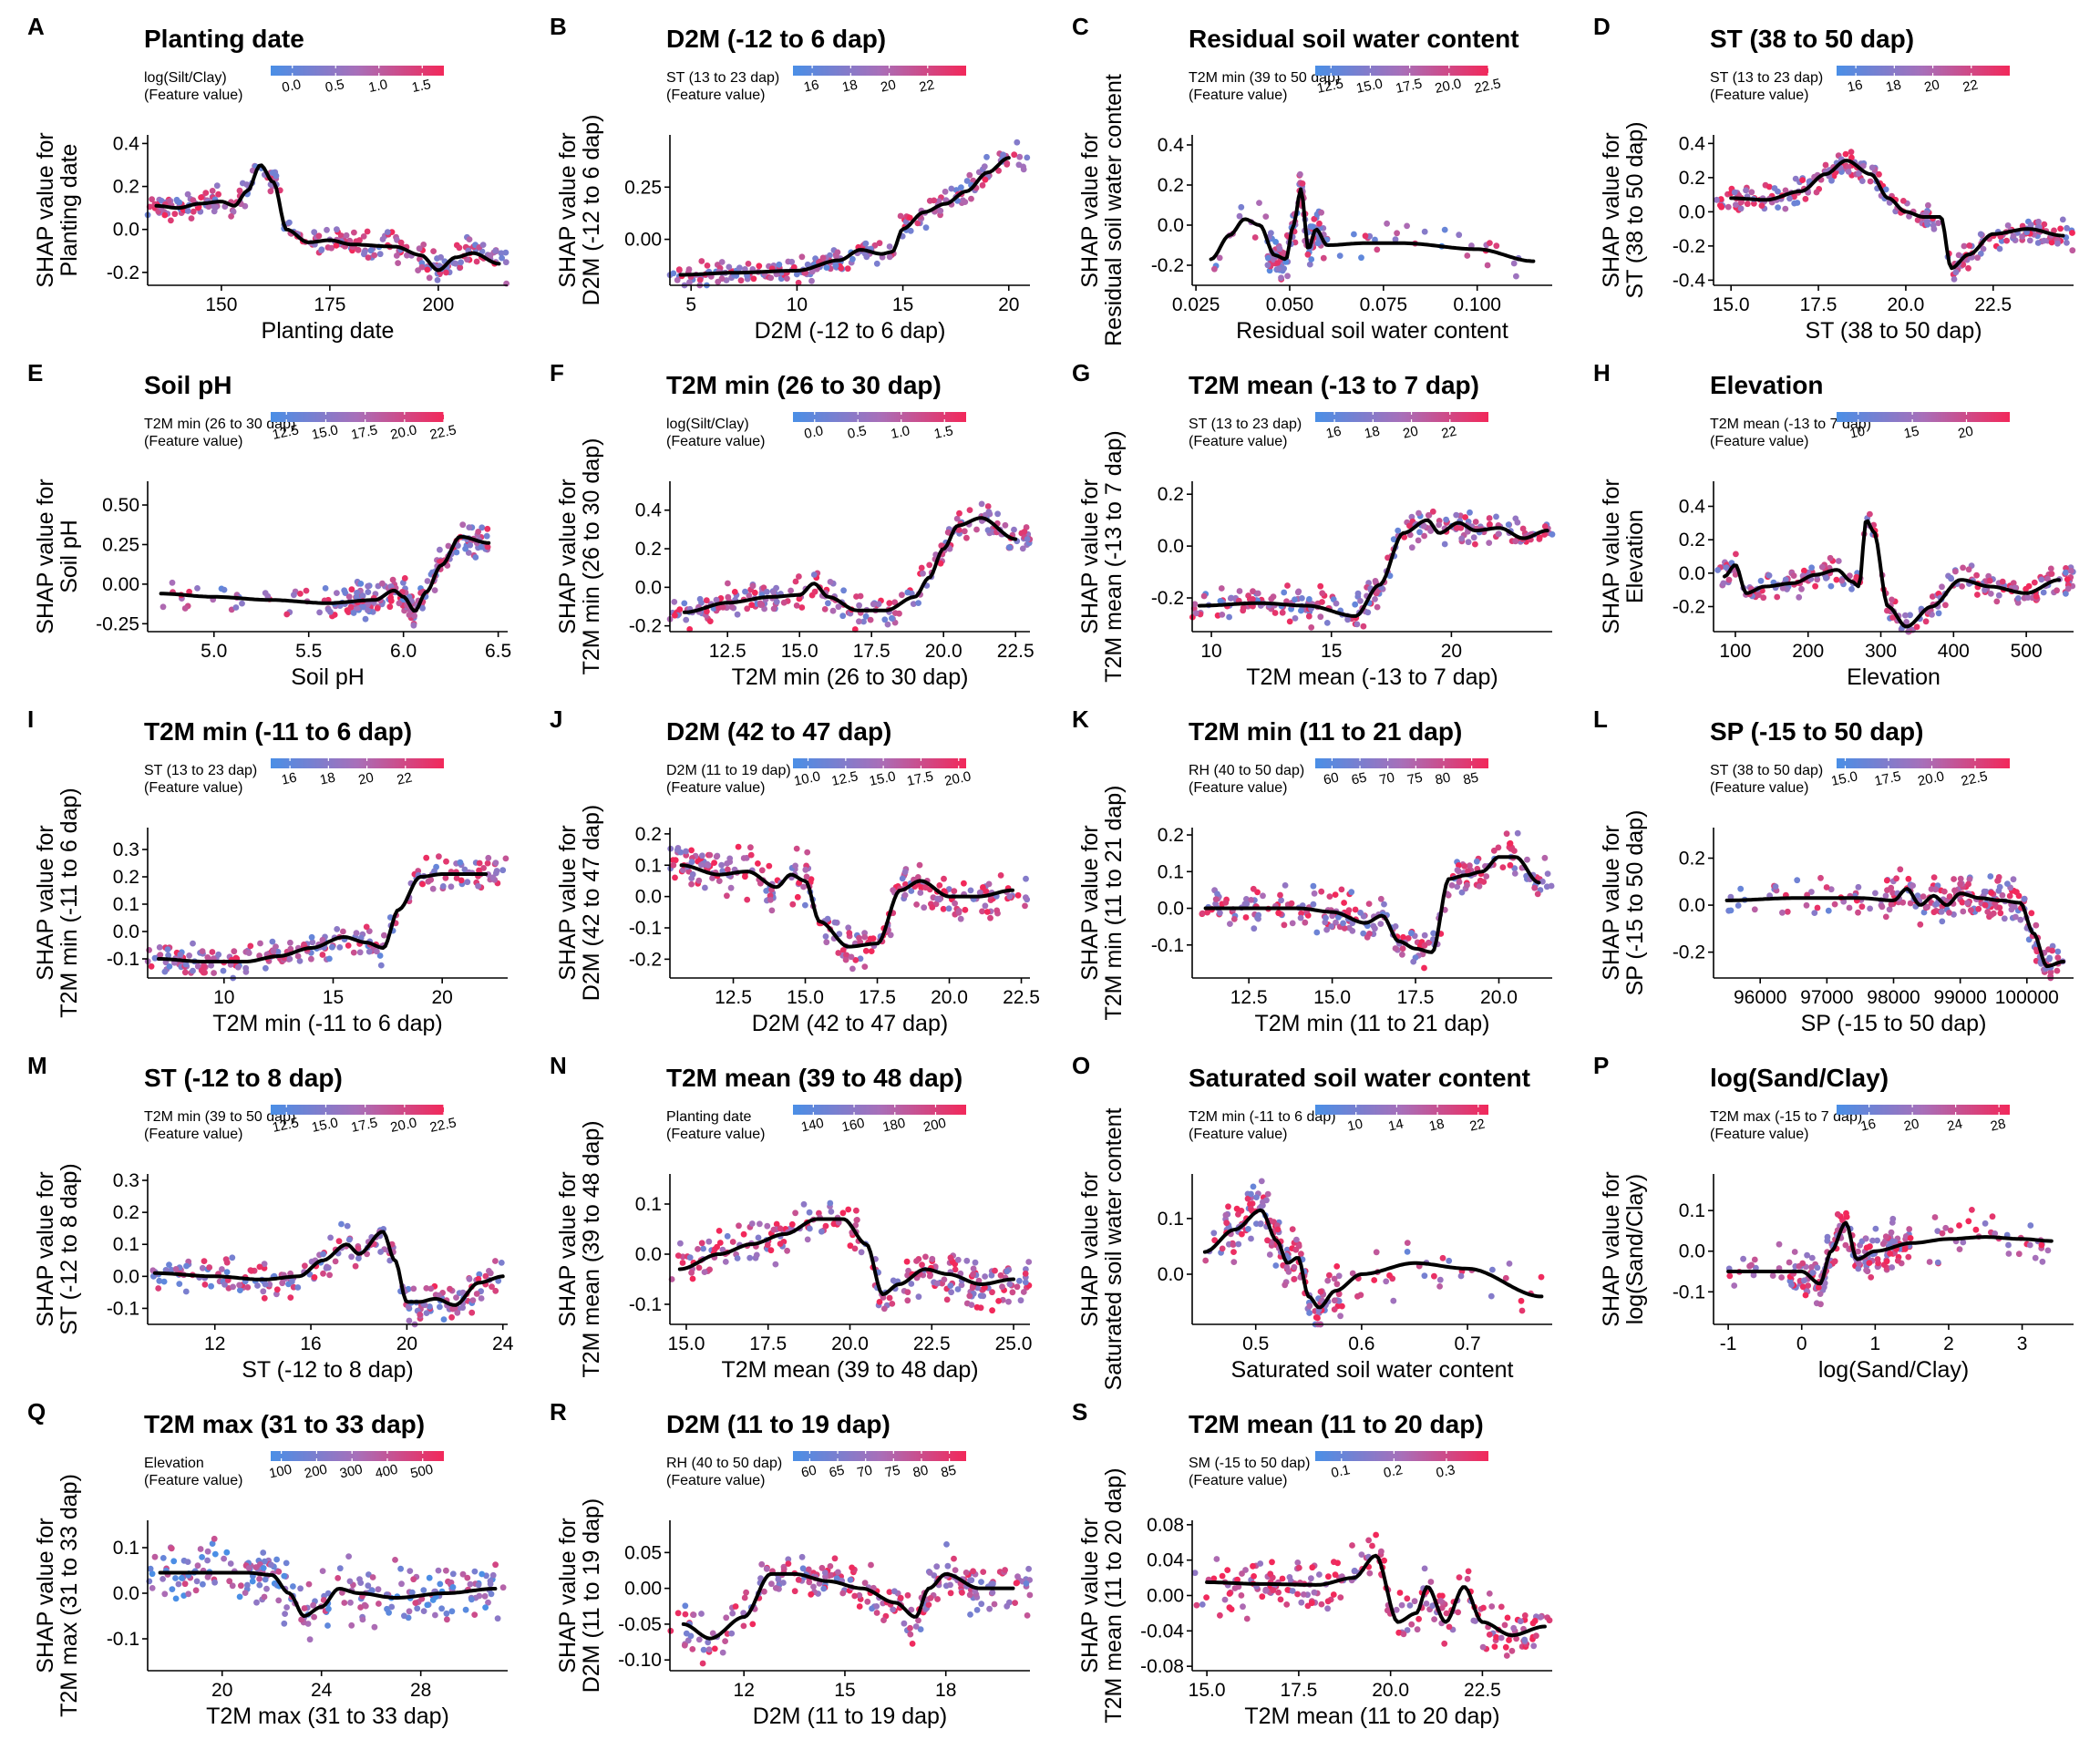  Describe the element at coordinates (1114, 1248) in the screenshot. I see `y-axis-title-line2: Saturated soil water content` at that location.